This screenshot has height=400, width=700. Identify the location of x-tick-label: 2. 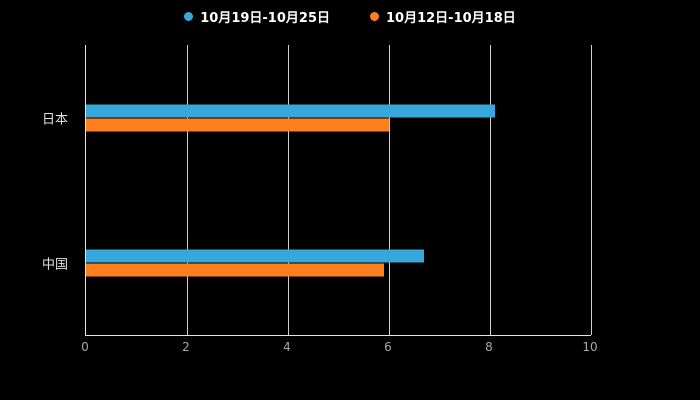
(186, 347).